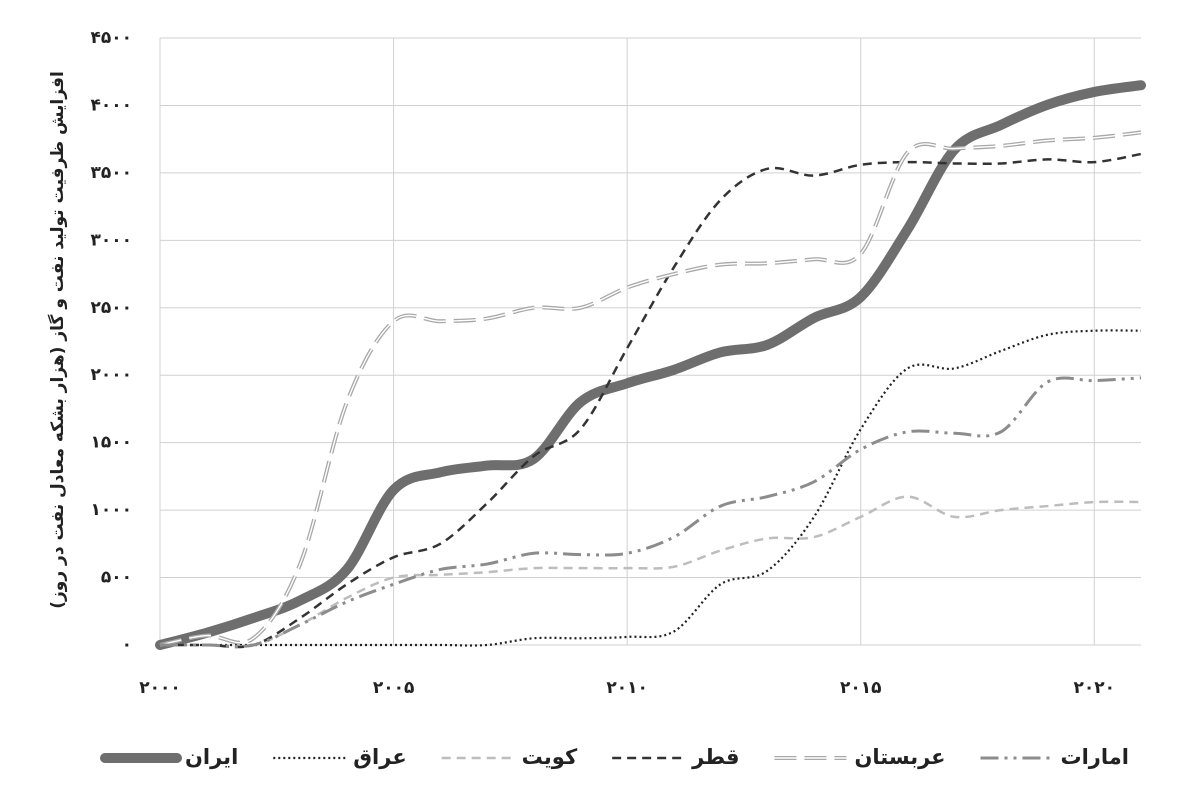 The width and height of the screenshot is (1200, 800). What do you see at coordinates (160, 688) in the screenshot?
I see `x-tick-label: ۲۰۰۰` at bounding box center [160, 688].